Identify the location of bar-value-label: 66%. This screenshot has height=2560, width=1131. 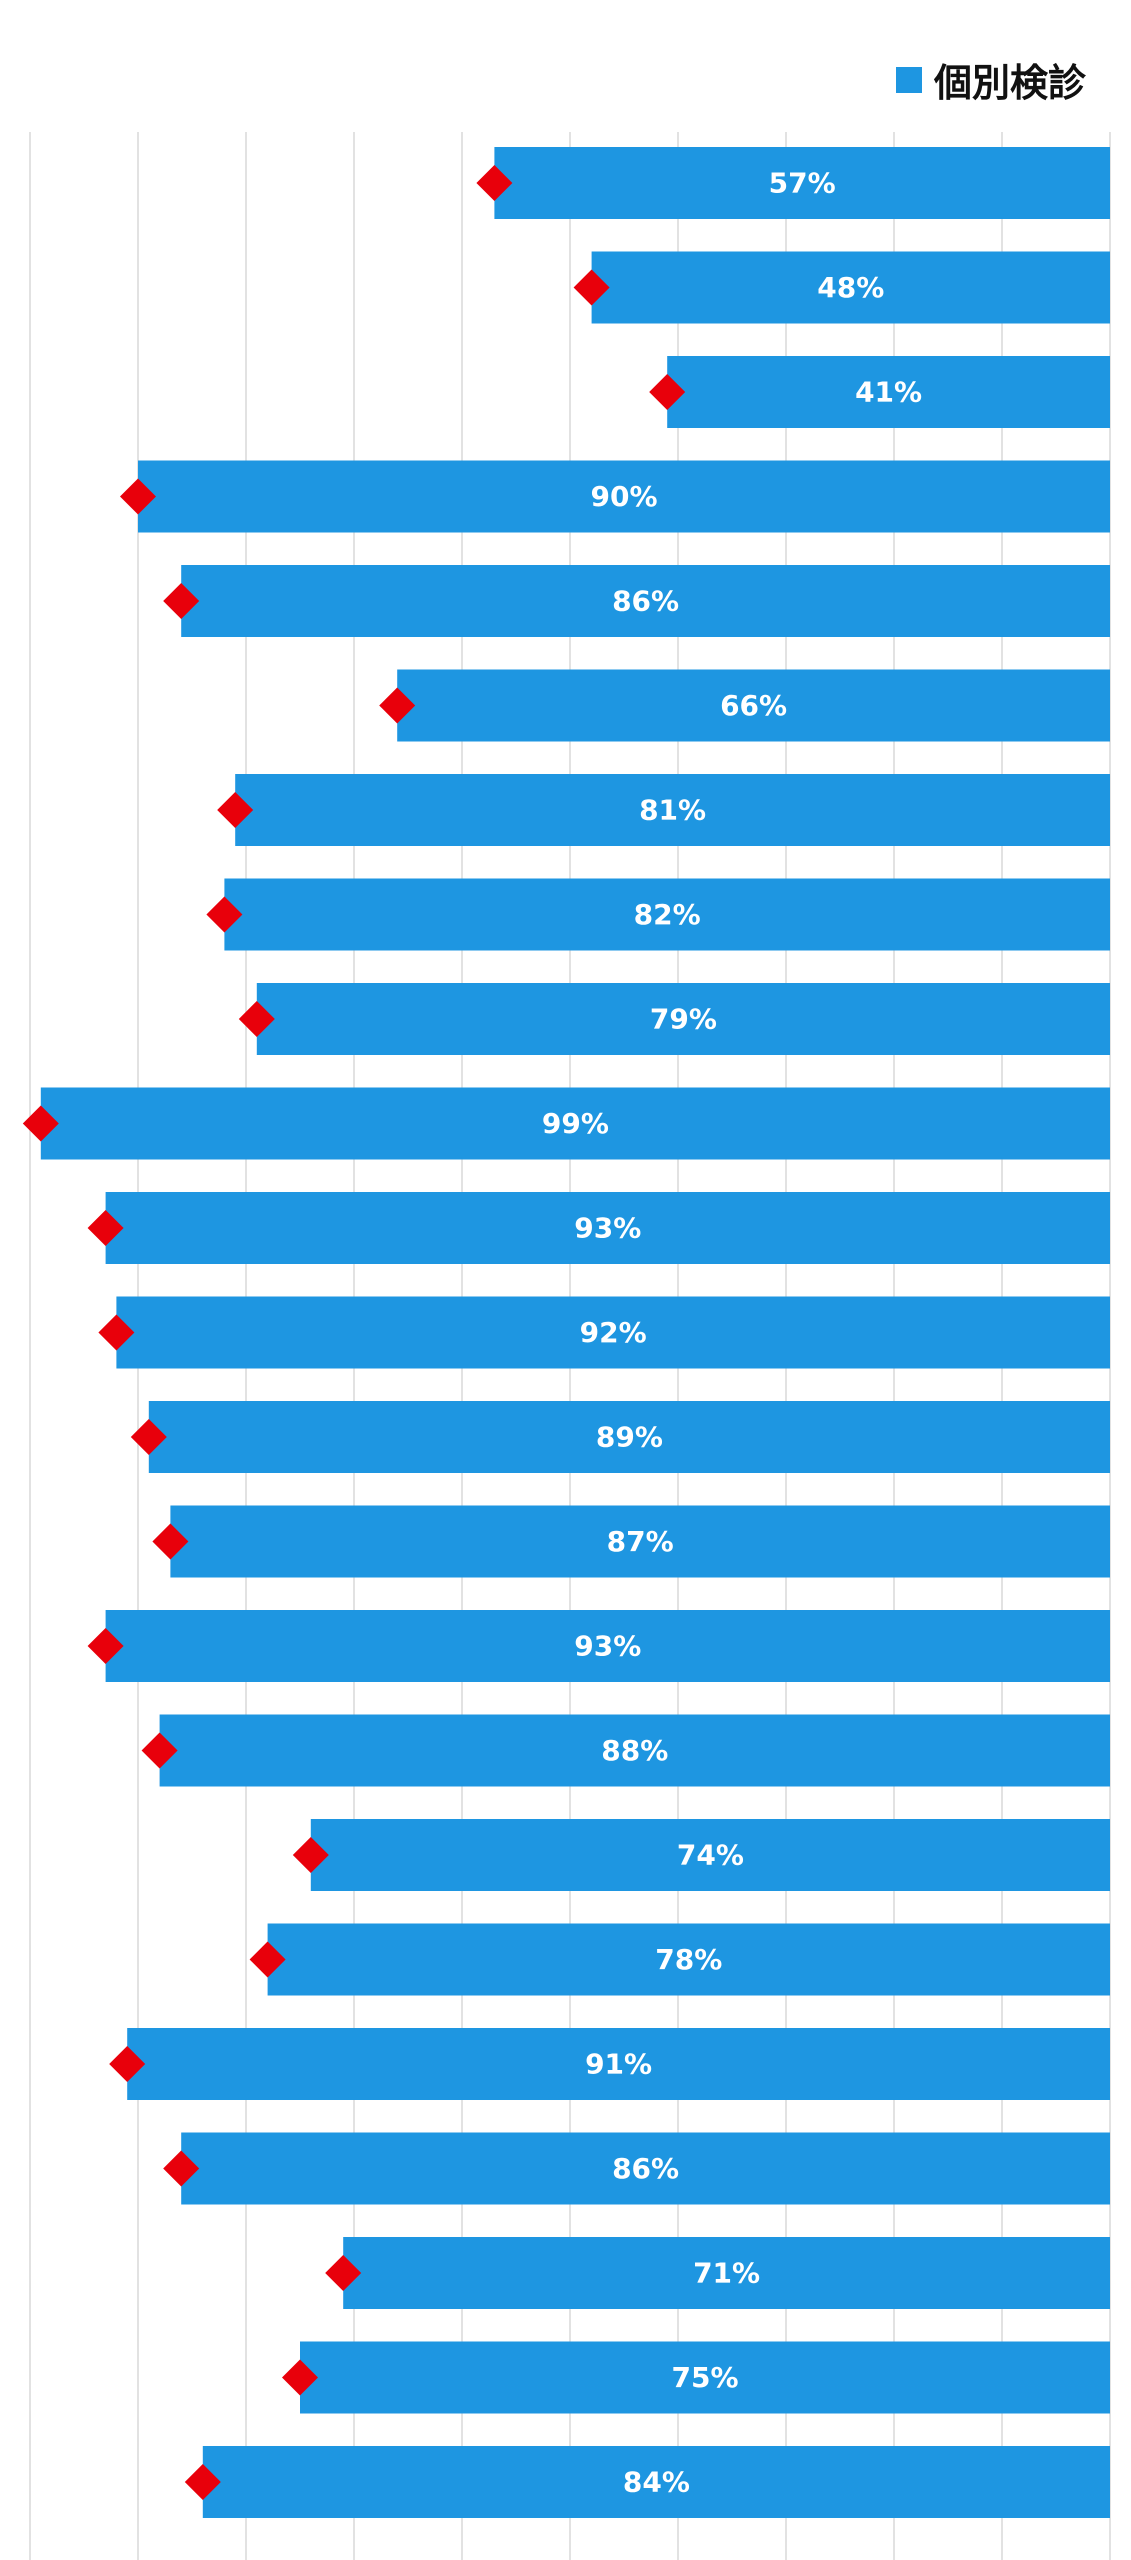
(753, 705).